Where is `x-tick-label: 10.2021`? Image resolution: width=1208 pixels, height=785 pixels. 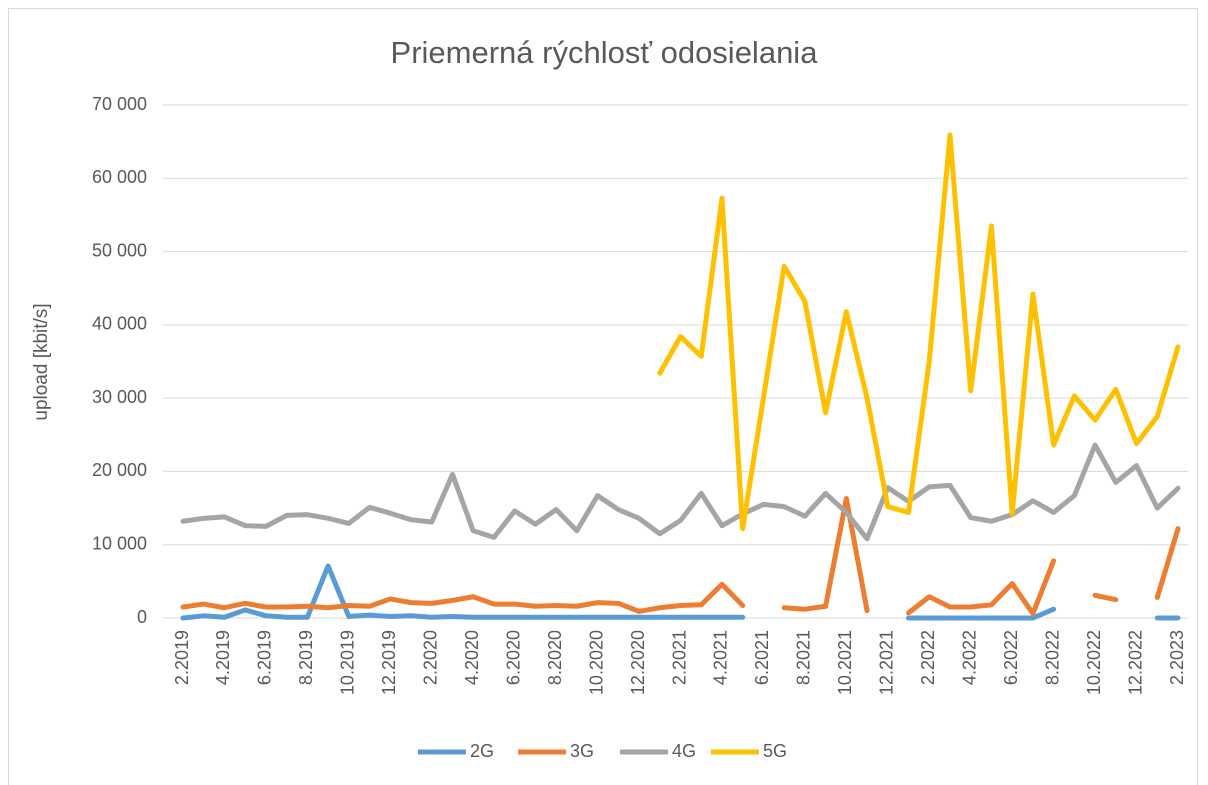
x-tick-label: 10.2021 is located at coordinates (845, 662).